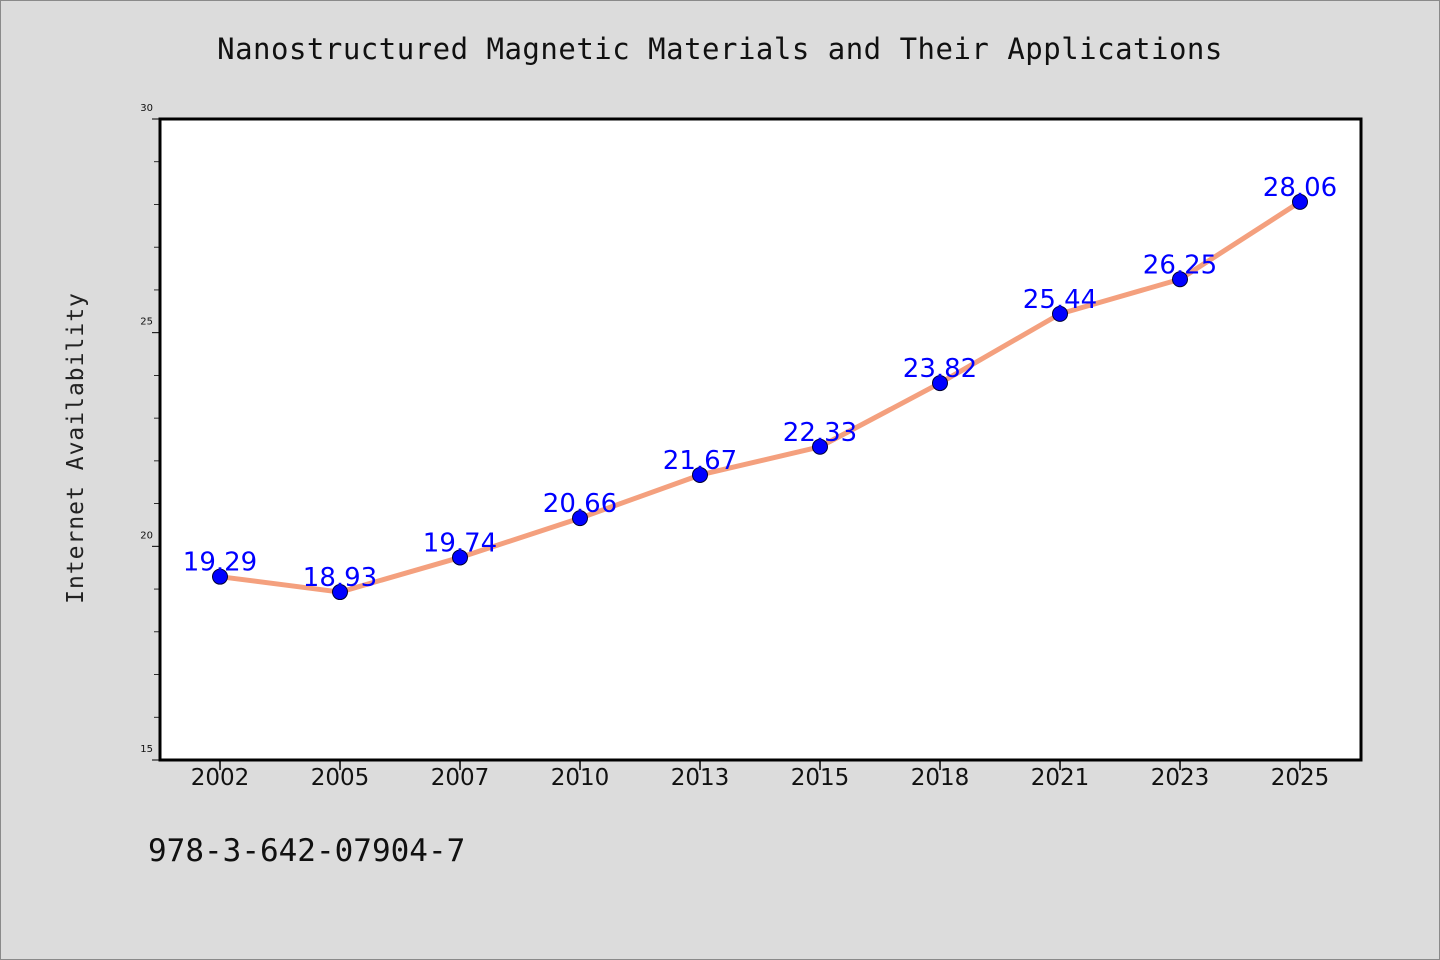 This screenshot has height=960, width=1440. I want to click on x-tick-label: 2010, so click(580, 778).